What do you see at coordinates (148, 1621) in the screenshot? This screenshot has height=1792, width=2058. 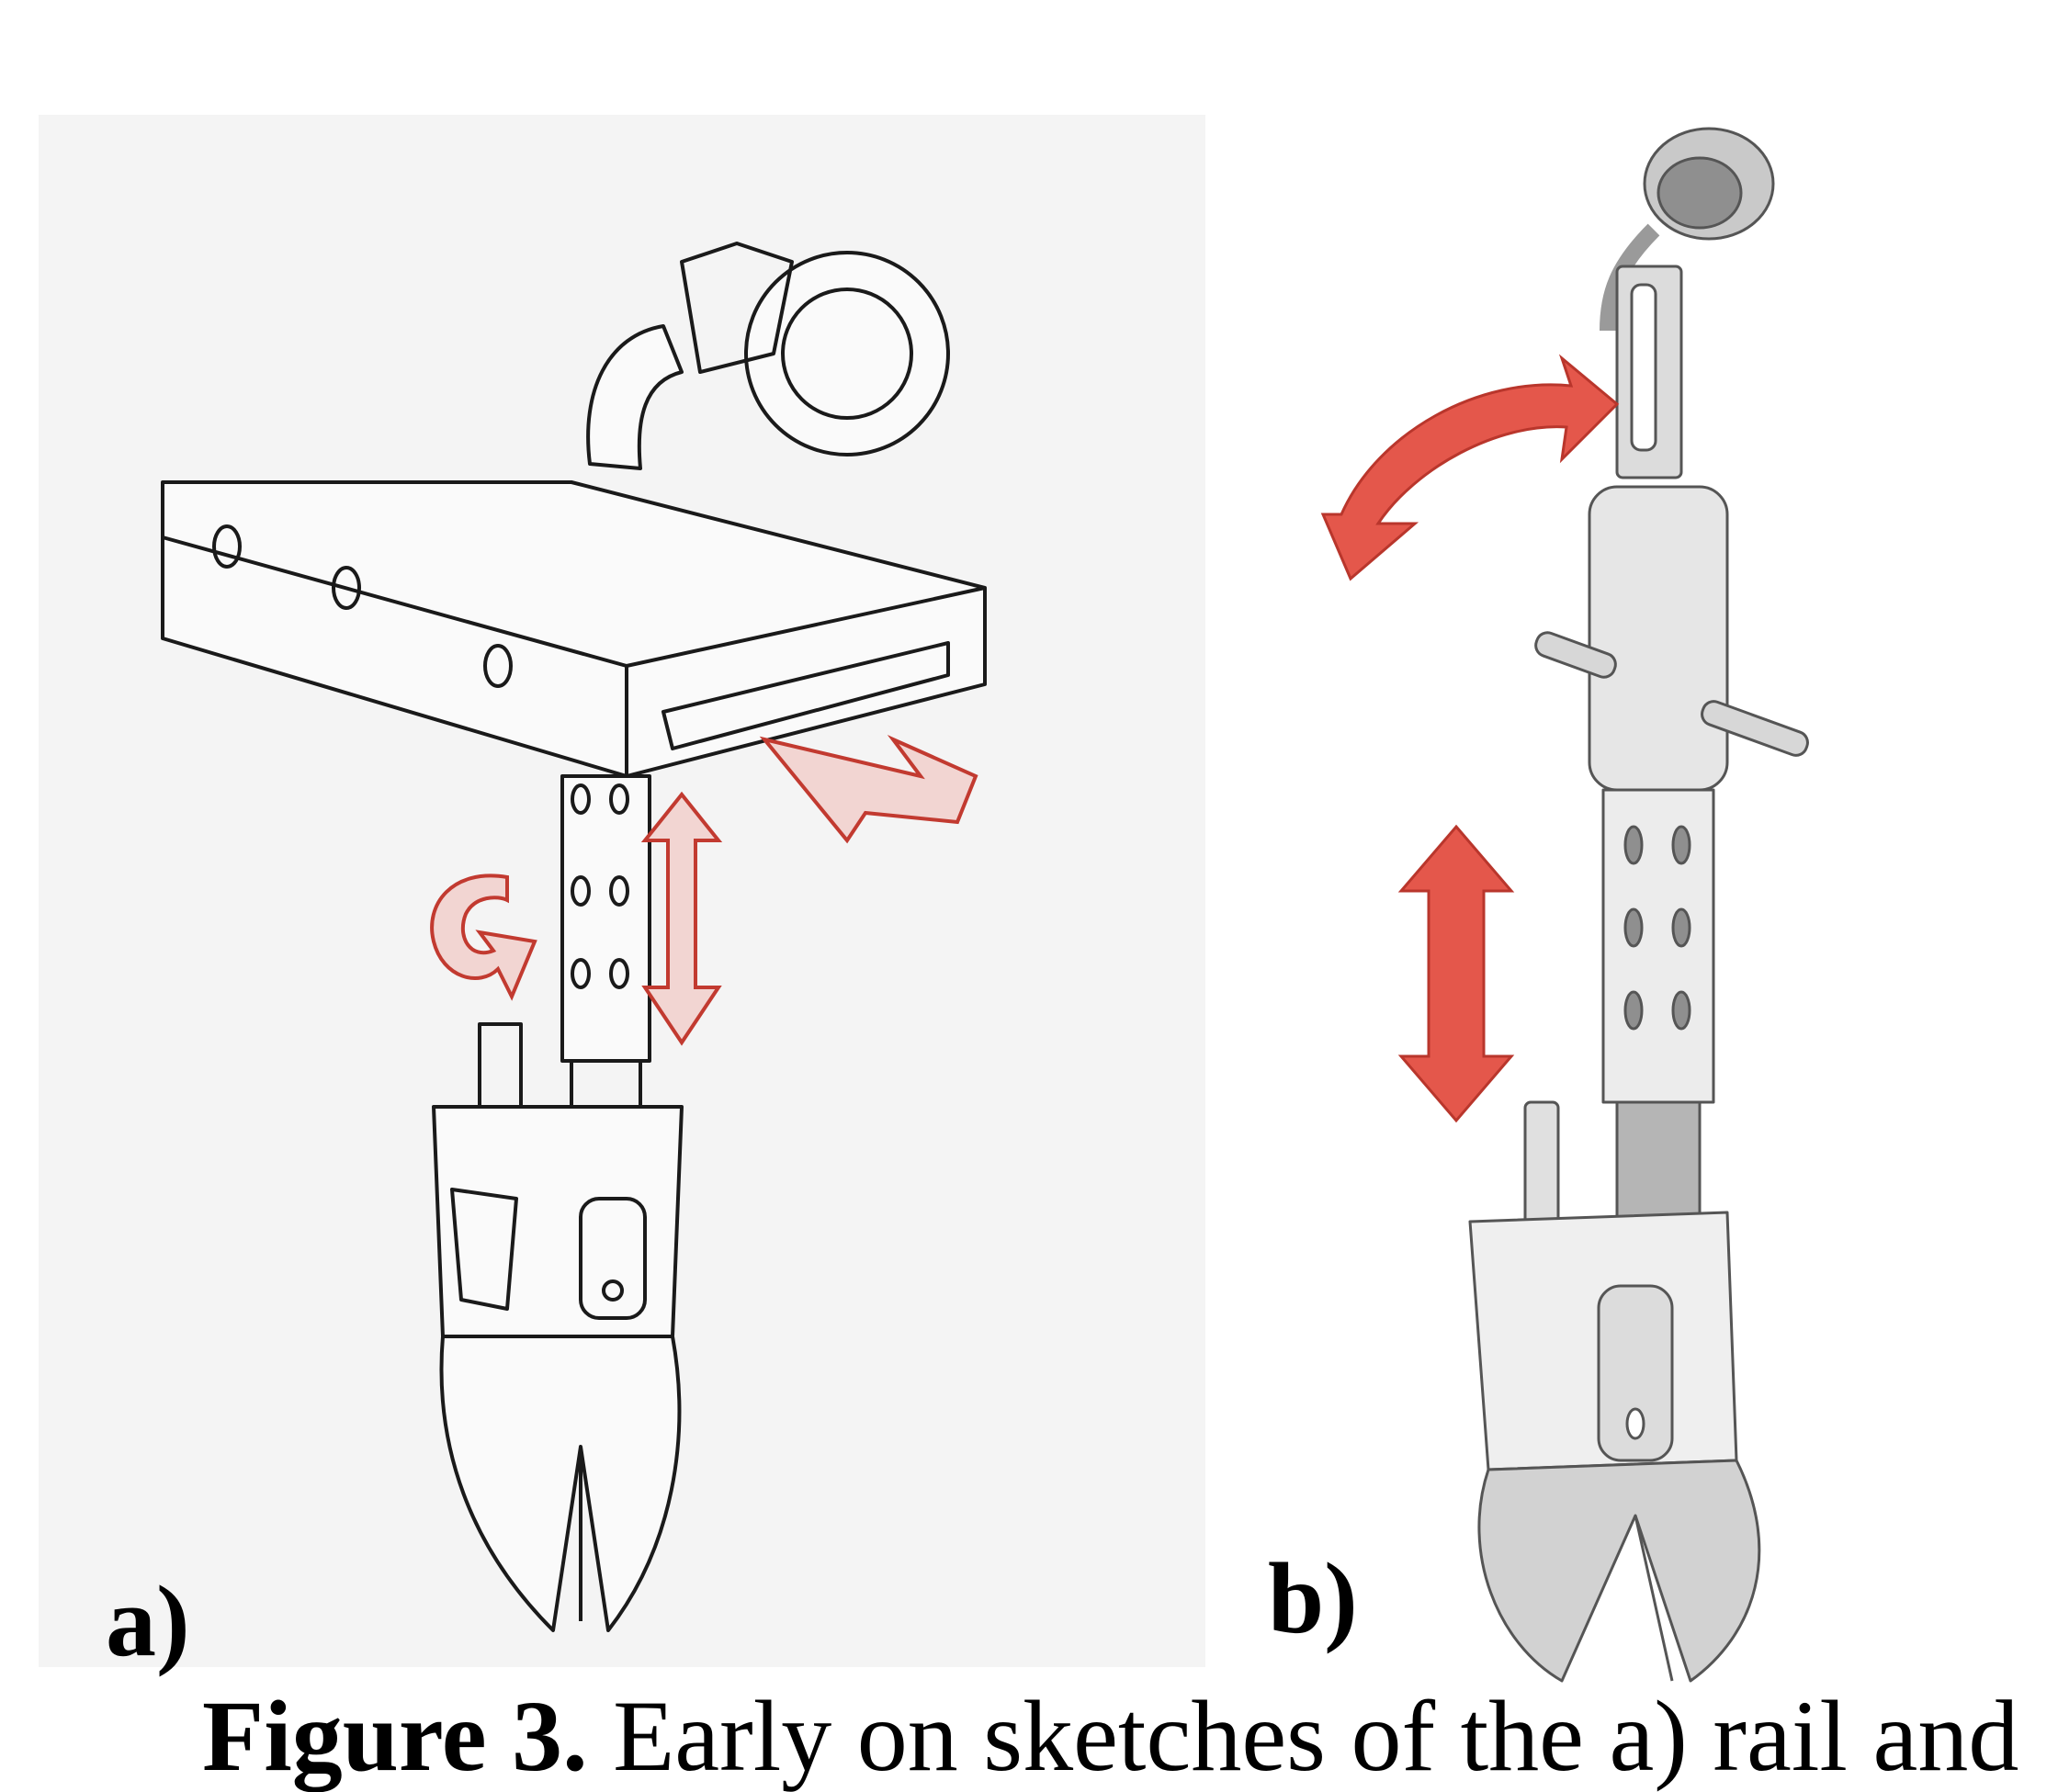 I see `panel-a-label: a)` at bounding box center [148, 1621].